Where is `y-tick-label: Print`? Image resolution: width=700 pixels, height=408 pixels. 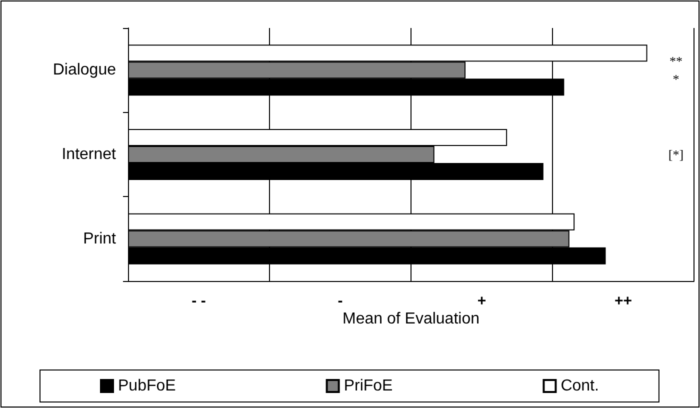
y-tick-label: Print is located at coordinates (100, 239).